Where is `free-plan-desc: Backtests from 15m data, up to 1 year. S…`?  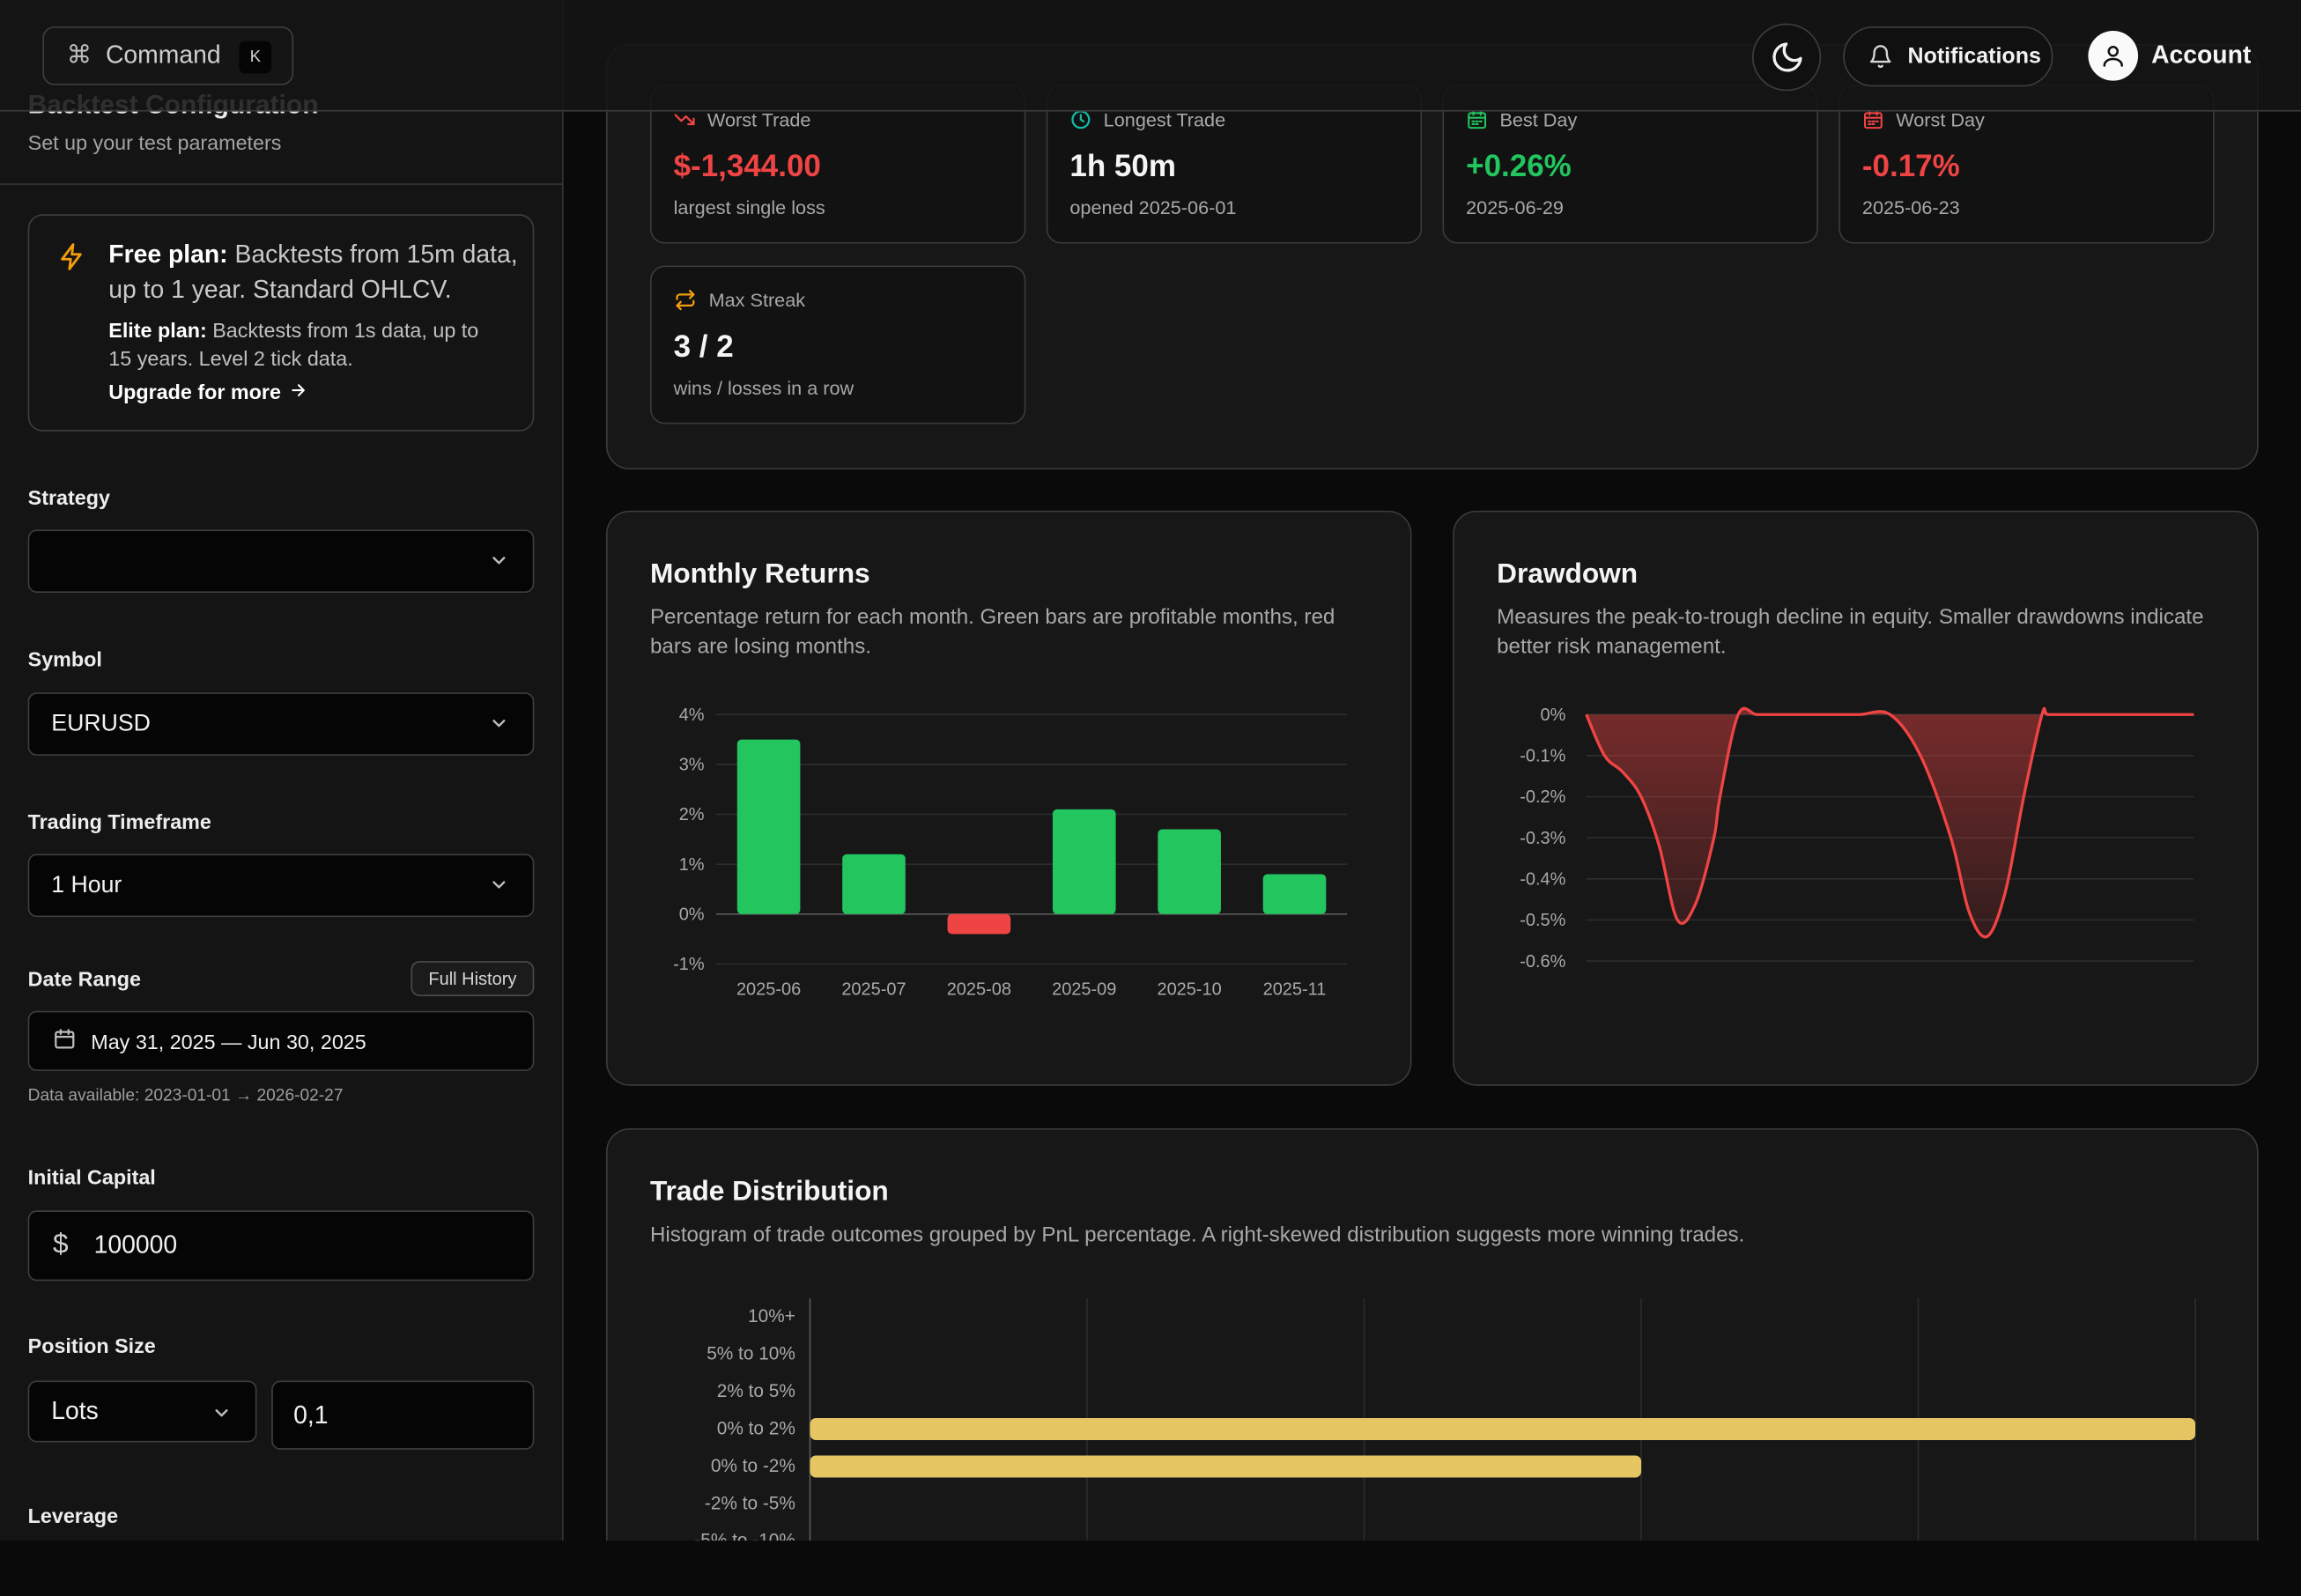
free-plan-desc: Backtests from 15m data, up to 1 year. S… is located at coordinates (313, 272).